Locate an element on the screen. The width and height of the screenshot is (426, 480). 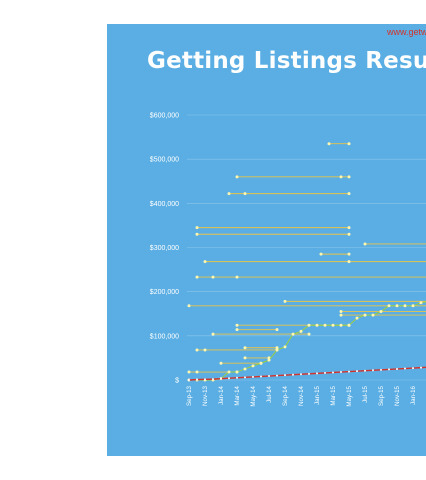
y-tick-label: $500,000 is located at coordinates (164, 160).